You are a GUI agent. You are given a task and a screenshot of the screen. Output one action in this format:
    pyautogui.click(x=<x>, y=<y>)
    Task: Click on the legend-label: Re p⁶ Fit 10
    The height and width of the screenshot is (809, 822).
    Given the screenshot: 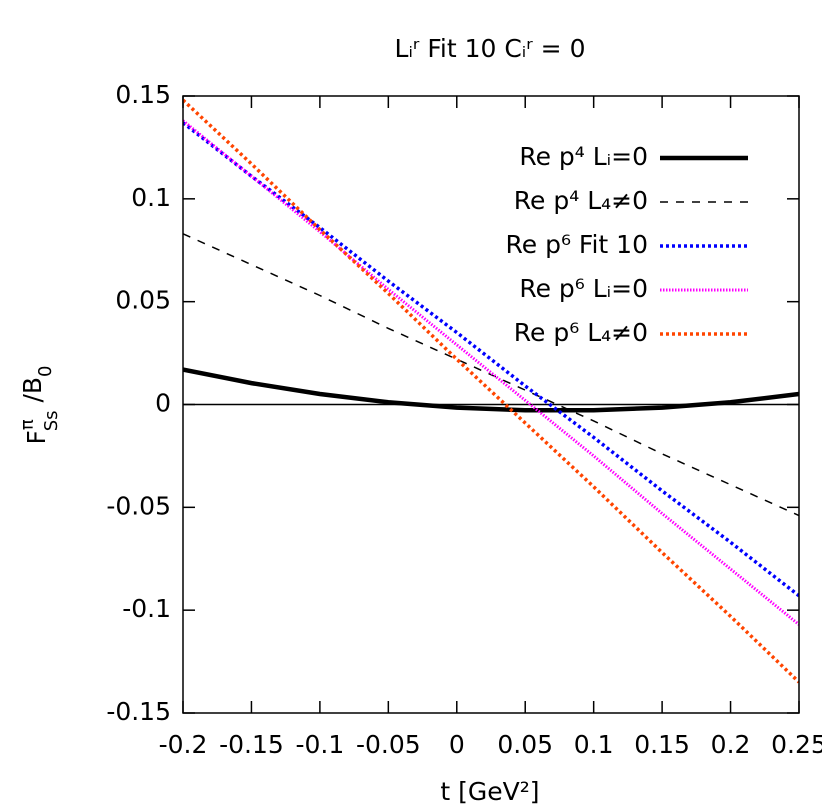 What is the action you would take?
    pyautogui.click(x=577, y=244)
    